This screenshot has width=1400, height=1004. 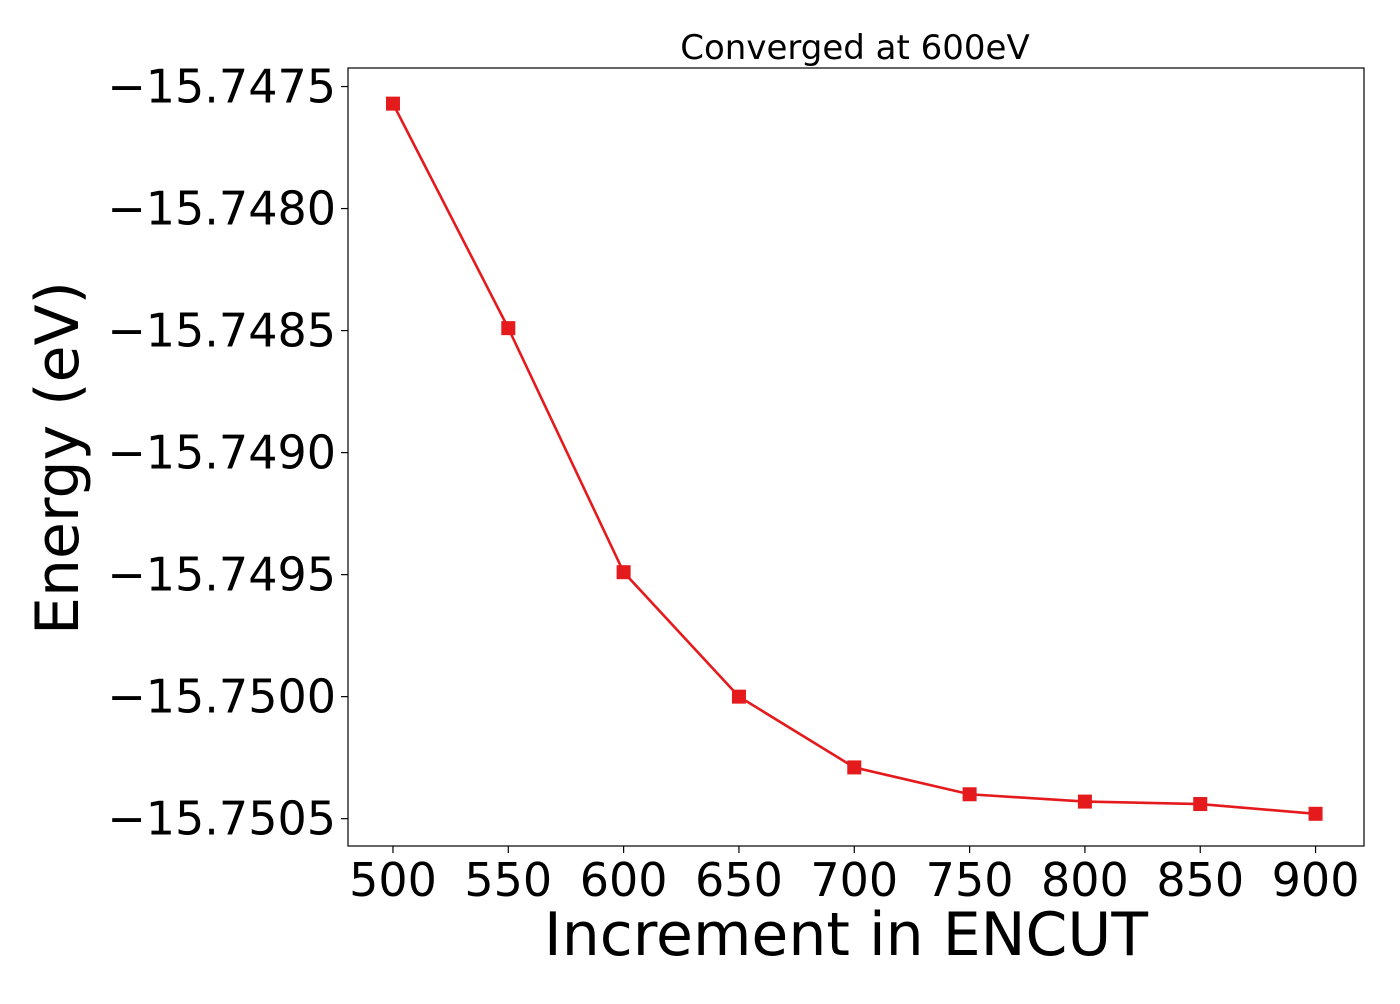 I want to click on y-tick-label: −15.7480, so click(x=221, y=209).